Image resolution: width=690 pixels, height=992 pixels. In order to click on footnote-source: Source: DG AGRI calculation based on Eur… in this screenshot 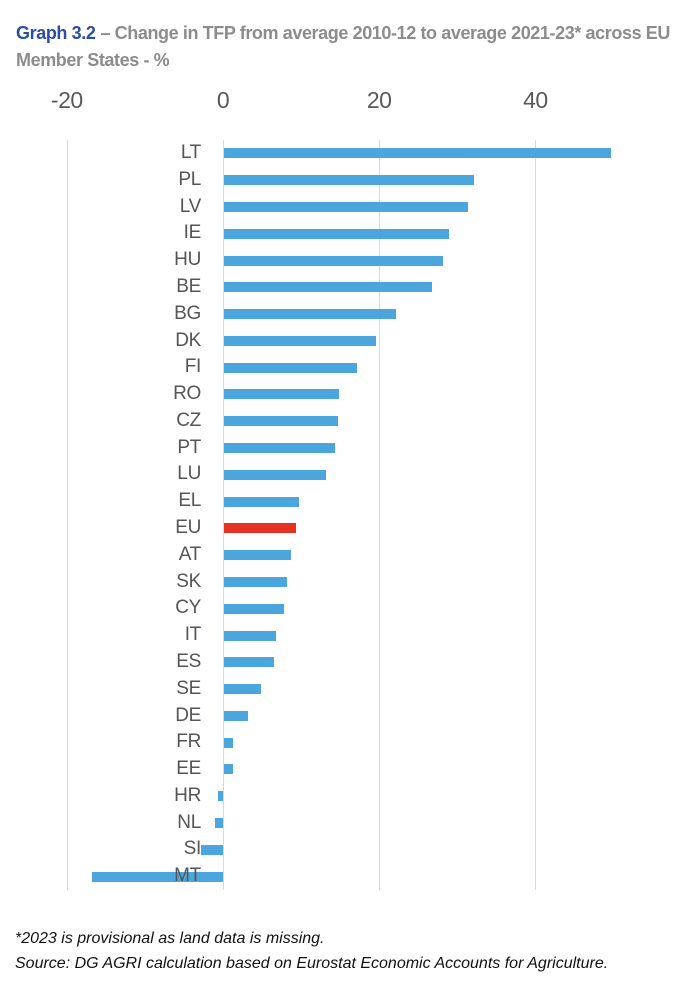, I will do `click(312, 963)`.